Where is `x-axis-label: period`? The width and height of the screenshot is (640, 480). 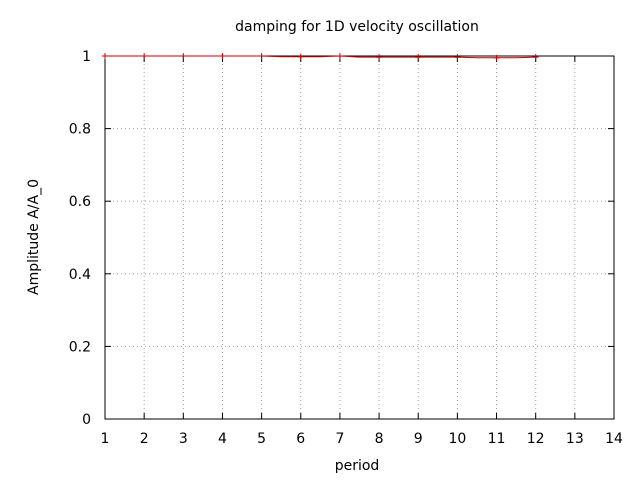
x-axis-label: period is located at coordinates (357, 466).